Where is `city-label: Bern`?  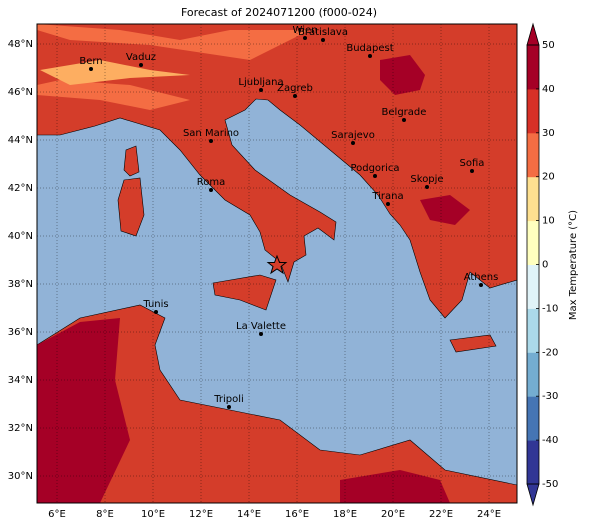
city-label: Bern is located at coordinates (90, 61).